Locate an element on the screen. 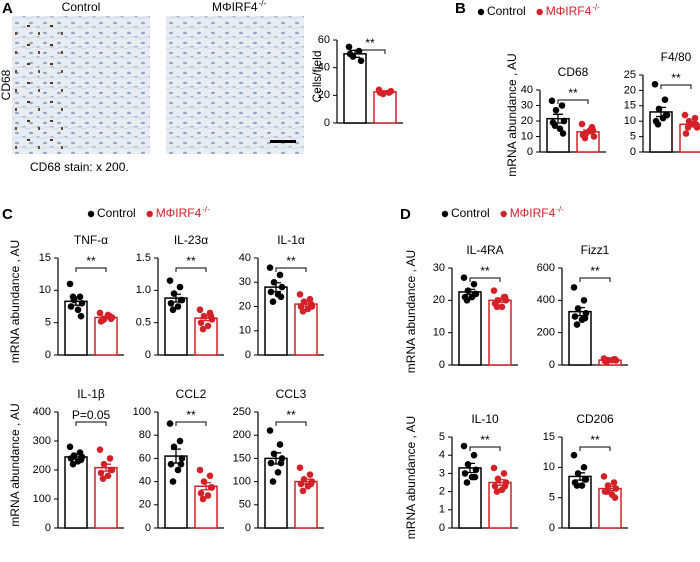 The width and height of the screenshot is (700, 562). image-label: Control is located at coordinates (81, 7).